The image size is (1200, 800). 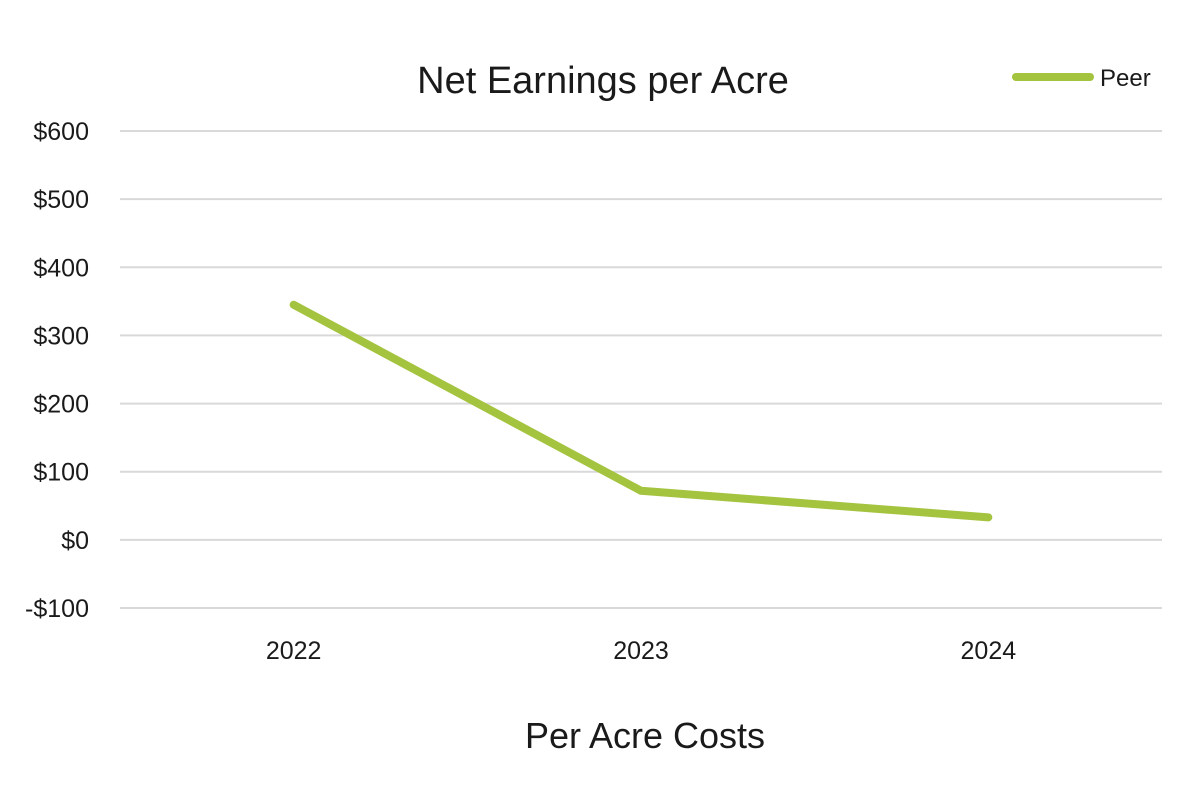 What do you see at coordinates (61, 200) in the screenshot?
I see `y-tick-label: $500` at bounding box center [61, 200].